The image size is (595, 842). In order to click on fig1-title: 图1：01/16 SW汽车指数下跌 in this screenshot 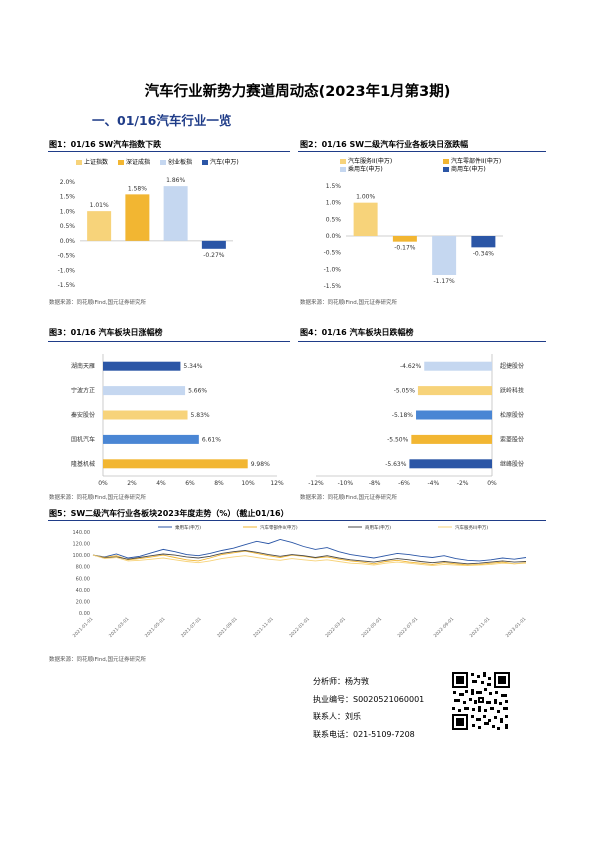, I will do `click(105, 144)`.